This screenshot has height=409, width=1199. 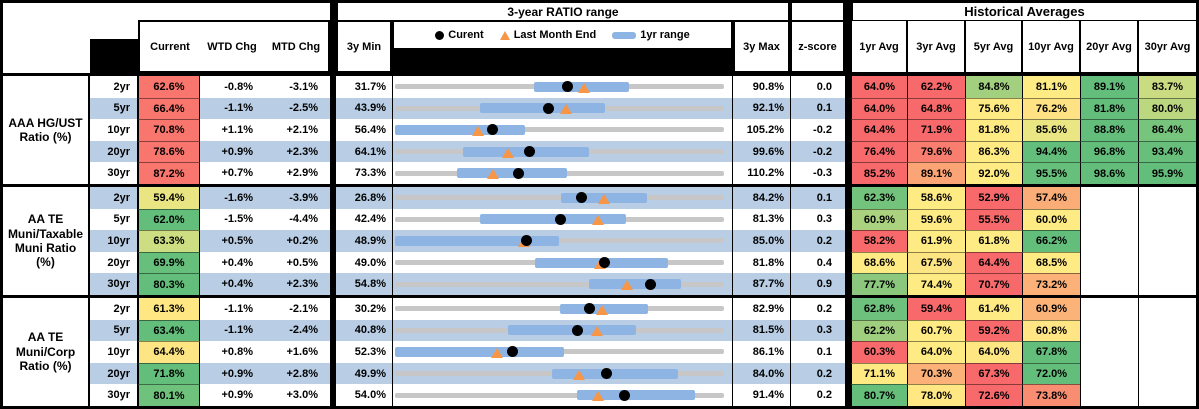 What do you see at coordinates (879, 352) in the screenshot?
I see `avg-cell: 60.3%` at bounding box center [879, 352].